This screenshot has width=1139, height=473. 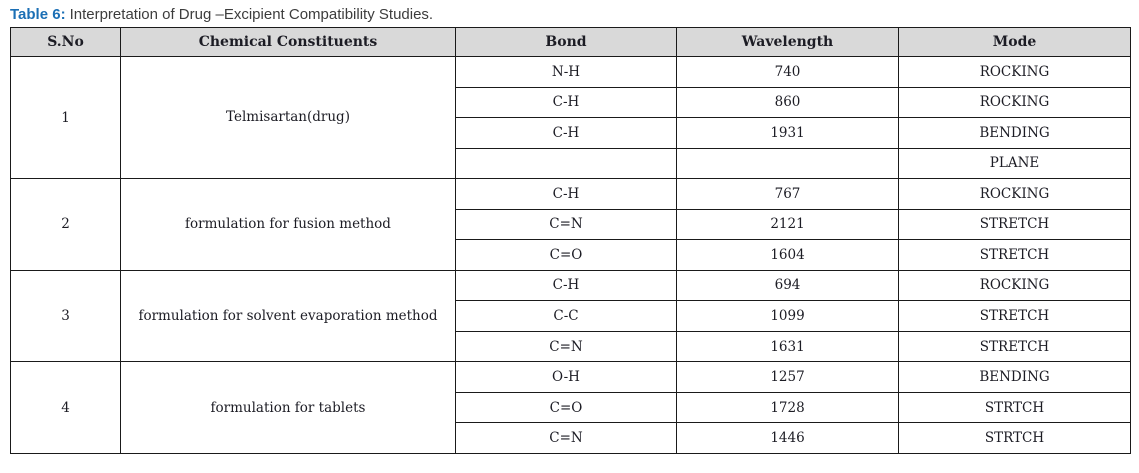 I want to click on cell-bond: O-H, so click(x=566, y=377).